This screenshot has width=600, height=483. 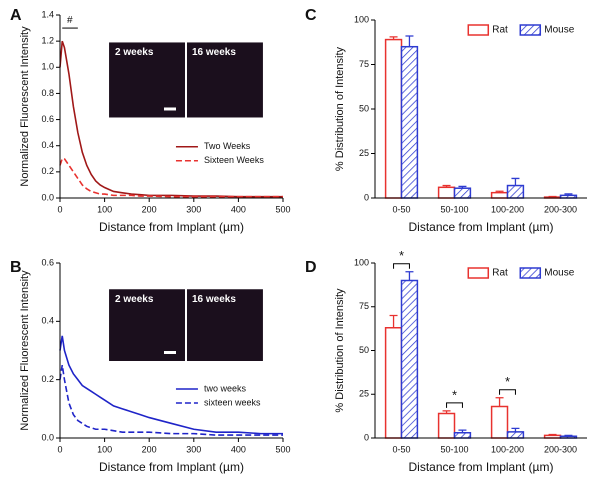 What do you see at coordinates (227, 146) in the screenshot?
I see `legend-label: Two Weeks` at bounding box center [227, 146].